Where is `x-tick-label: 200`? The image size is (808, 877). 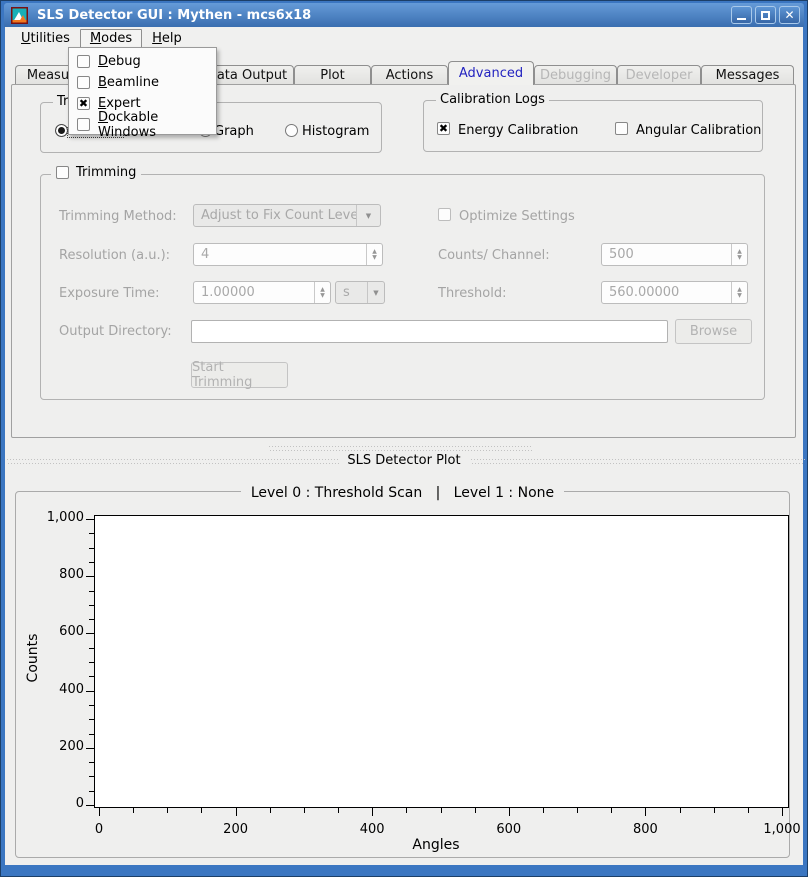 x-tick-label: 200 is located at coordinates (235, 829).